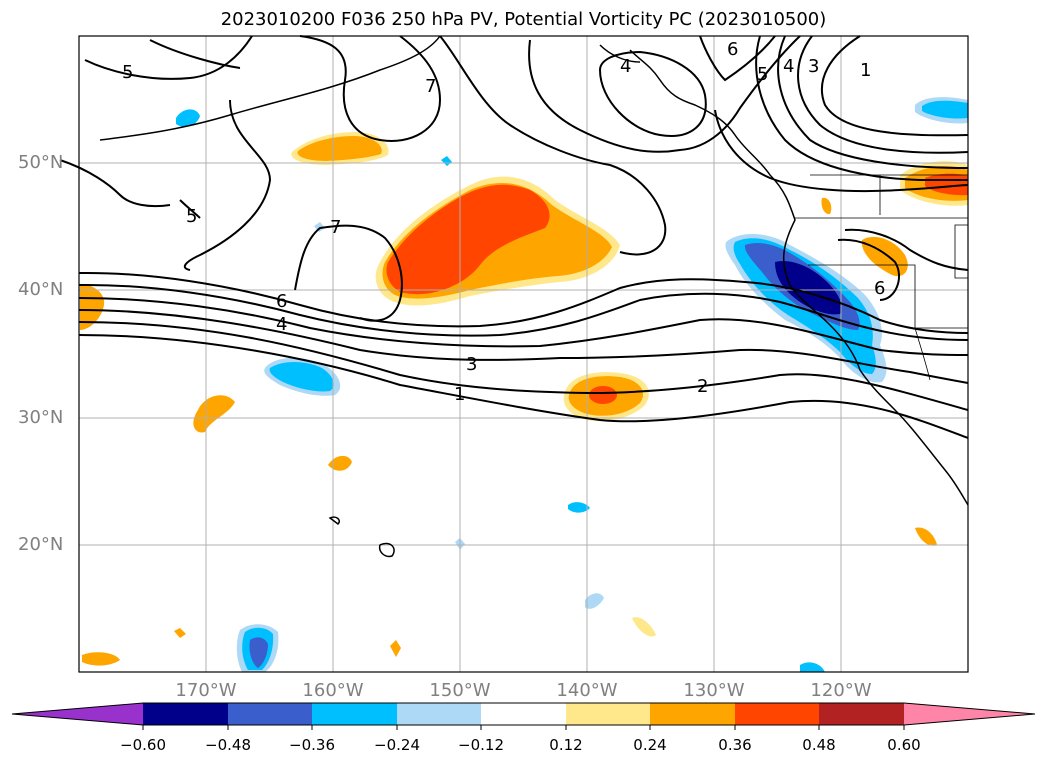 Image resolution: width=1047 pixels, height=765 pixels. Describe the element at coordinates (819, 745) in the screenshot. I see `colorbar-tick: 0.48` at that location.